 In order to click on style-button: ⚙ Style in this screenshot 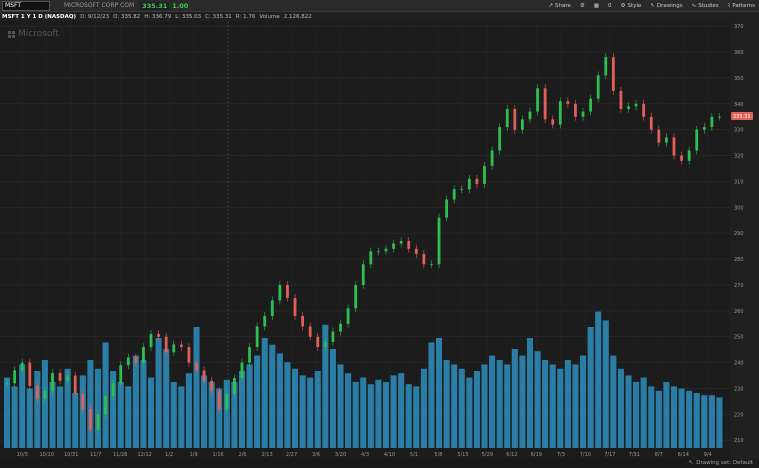, I will do `click(631, 5)`.